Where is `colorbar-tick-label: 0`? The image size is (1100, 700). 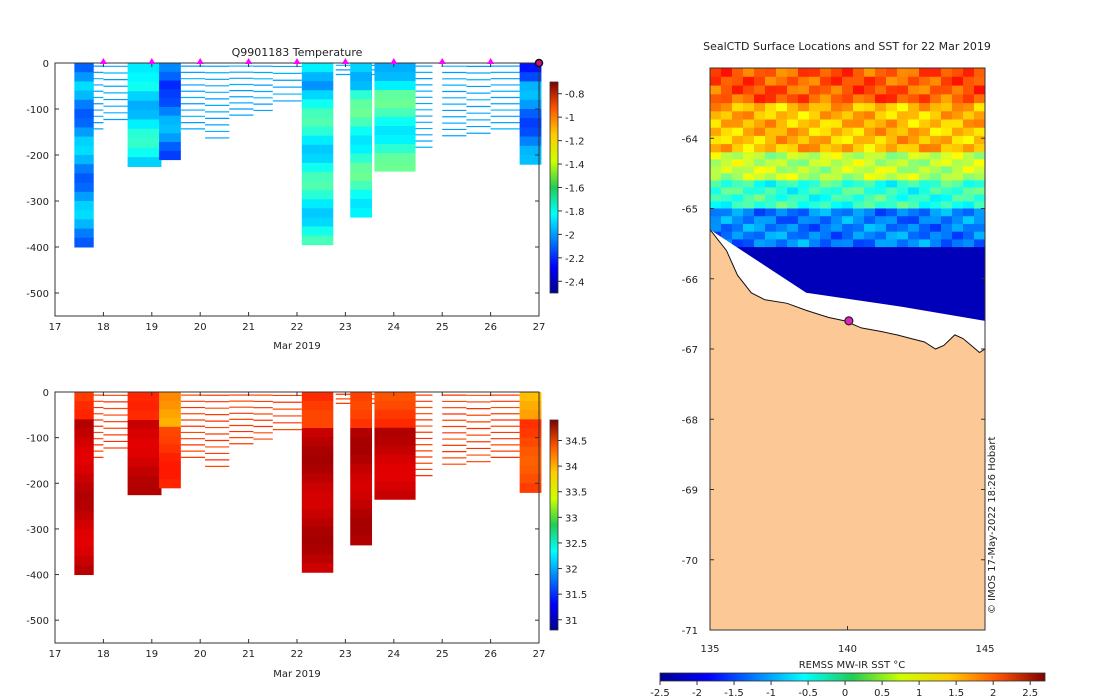
colorbar-tick-label: 0 is located at coordinates (845, 693).